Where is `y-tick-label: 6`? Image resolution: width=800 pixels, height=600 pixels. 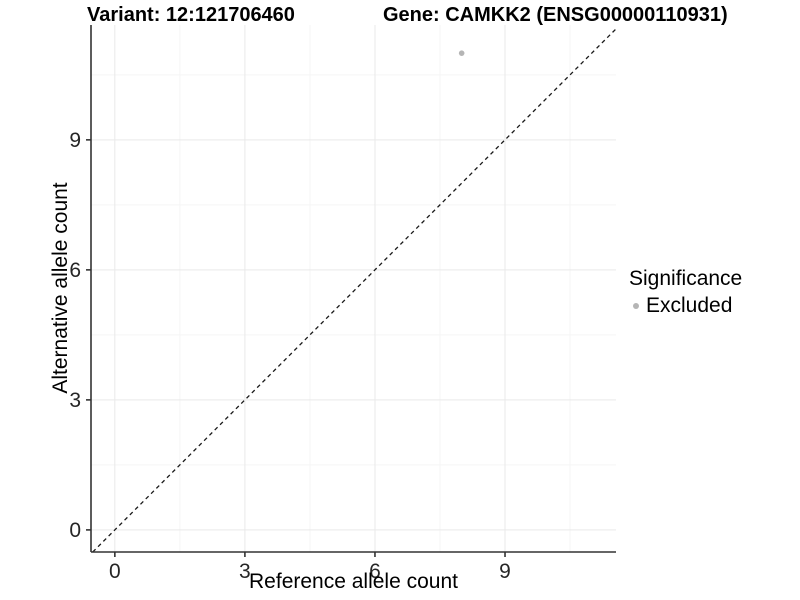 y-tick-label: 6 is located at coordinates (75, 270).